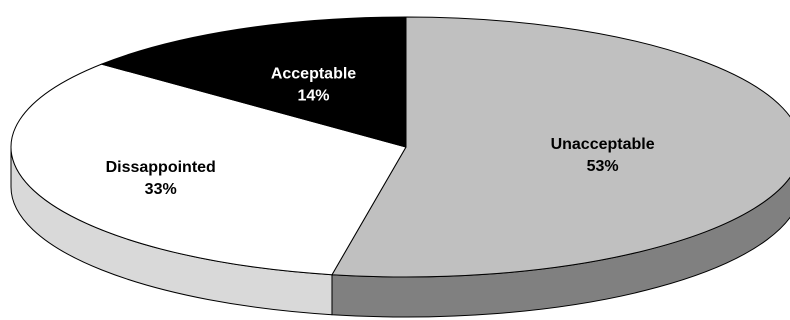 Image resolution: width=790 pixels, height=320 pixels. Describe the element at coordinates (161, 167) in the screenshot. I see `pie-category-label: Dissappointed` at that location.